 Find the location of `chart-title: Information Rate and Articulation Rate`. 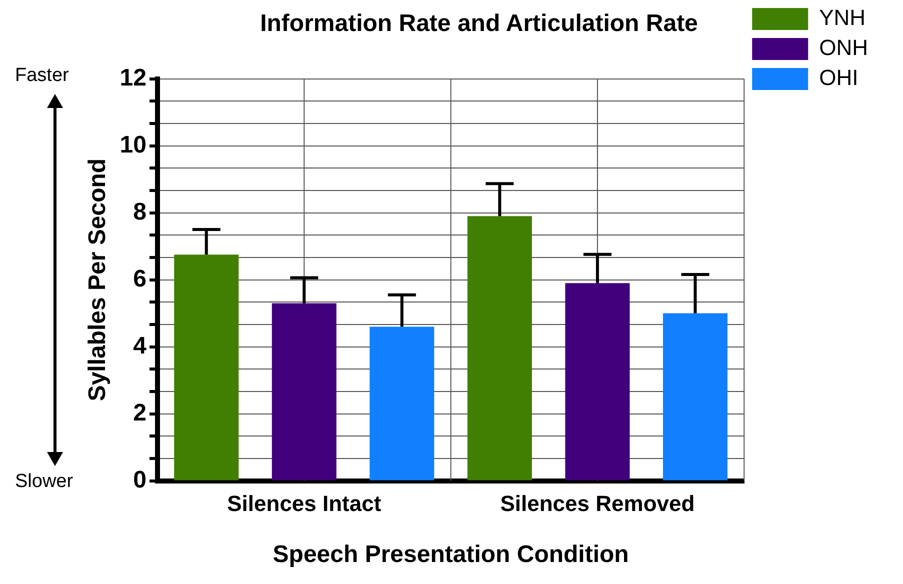

chart-title: Information Rate and Articulation Rate is located at coordinates (479, 24).